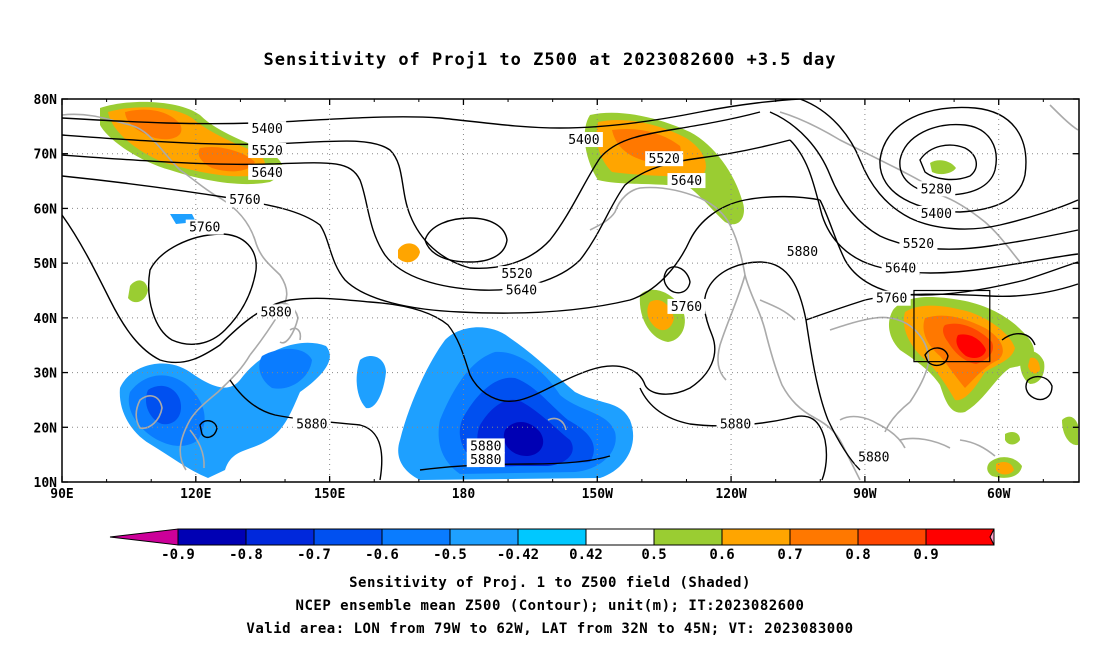  Describe the element at coordinates (46, 428) in the screenshot. I see `lat-label: 20N` at that location.